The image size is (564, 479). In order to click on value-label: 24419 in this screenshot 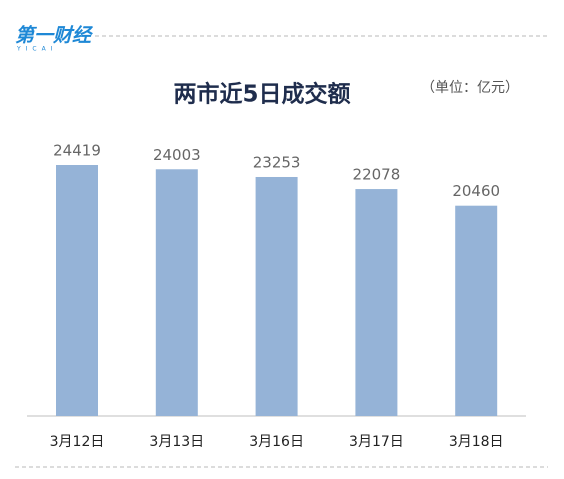, I will do `click(77, 151)`.